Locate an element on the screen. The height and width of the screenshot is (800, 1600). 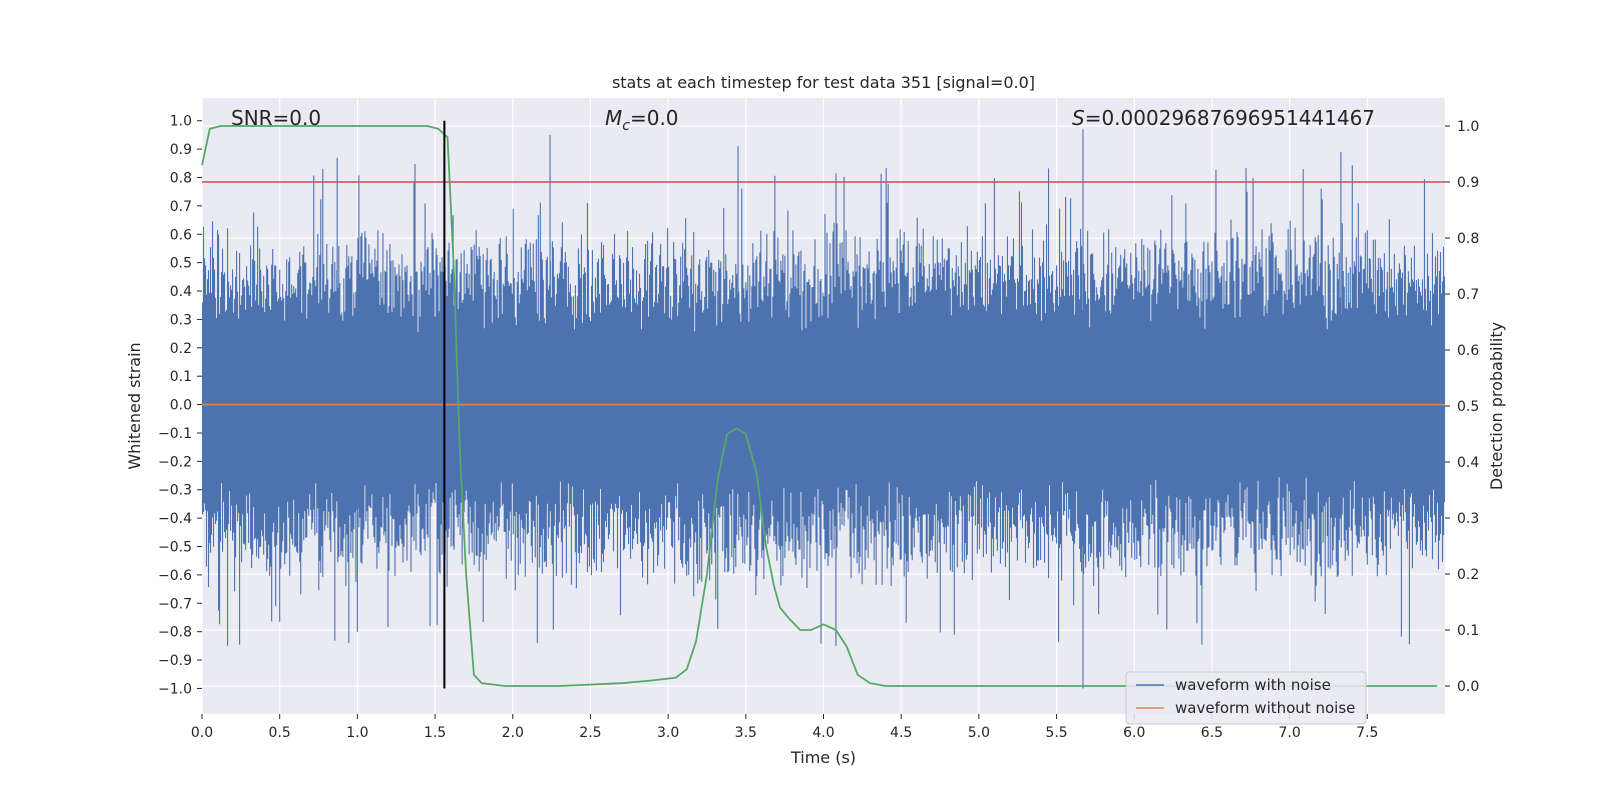
y-tick-label-13: −0.3 is located at coordinates (175, 491).